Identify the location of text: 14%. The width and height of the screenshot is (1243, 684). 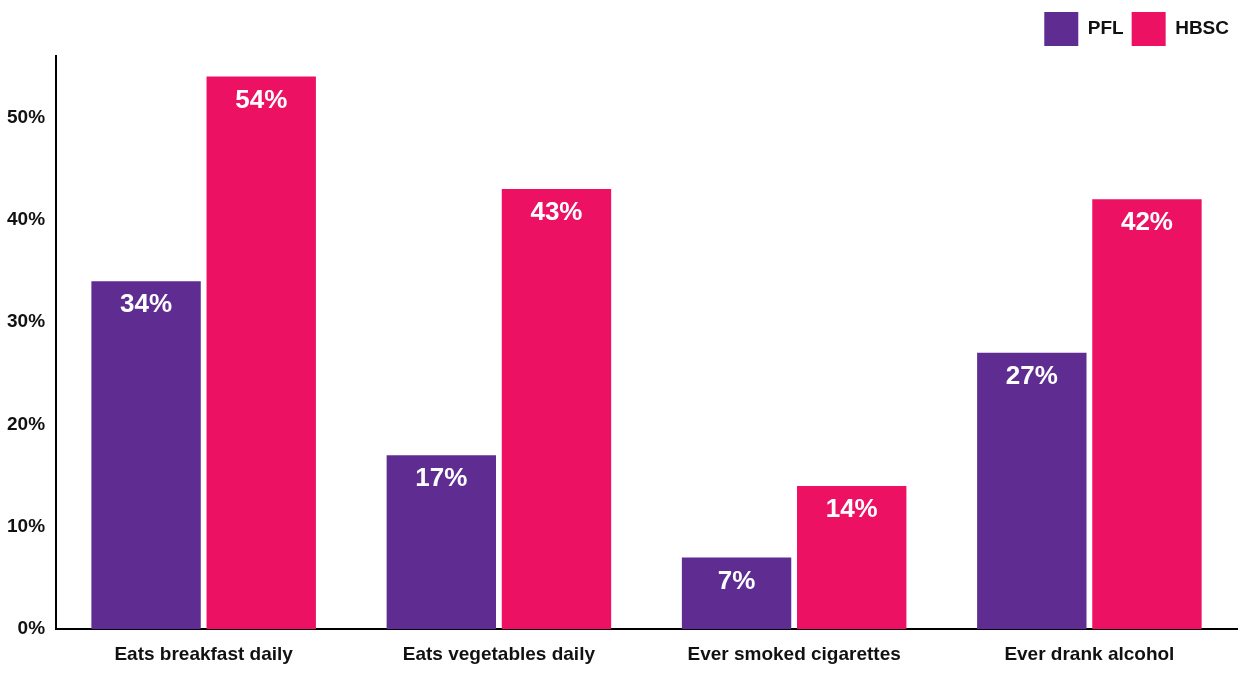
(851, 508).